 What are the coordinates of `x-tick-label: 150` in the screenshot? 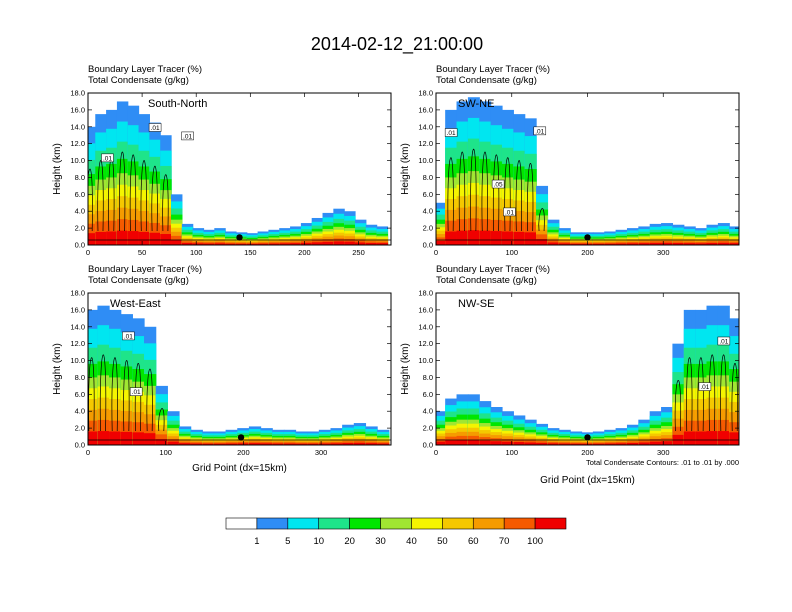 It's located at (250, 252).